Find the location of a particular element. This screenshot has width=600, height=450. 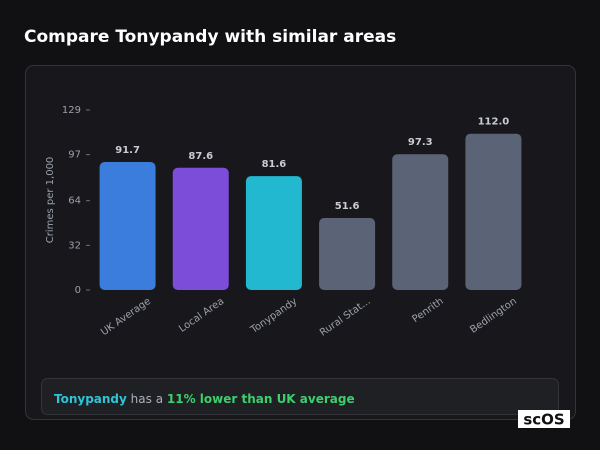

y-tick-label: 129 is located at coordinates (71, 110).